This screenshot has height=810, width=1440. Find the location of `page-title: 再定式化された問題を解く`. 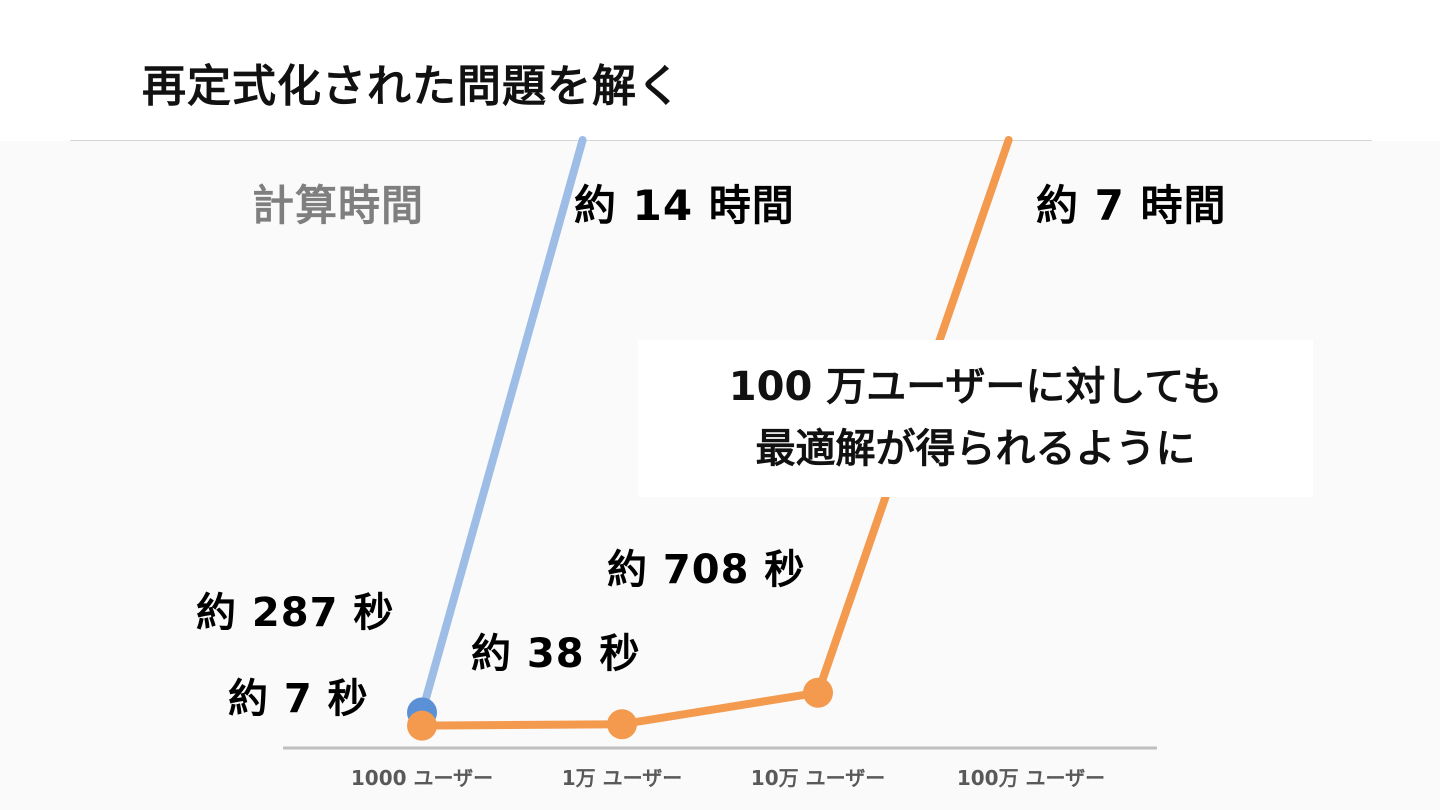

page-title: 再定式化された問題を解く is located at coordinates (412, 86).